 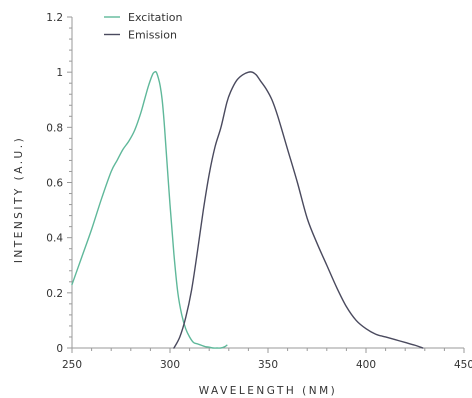 I want to click on x-tick-label: 450, so click(x=463, y=365).